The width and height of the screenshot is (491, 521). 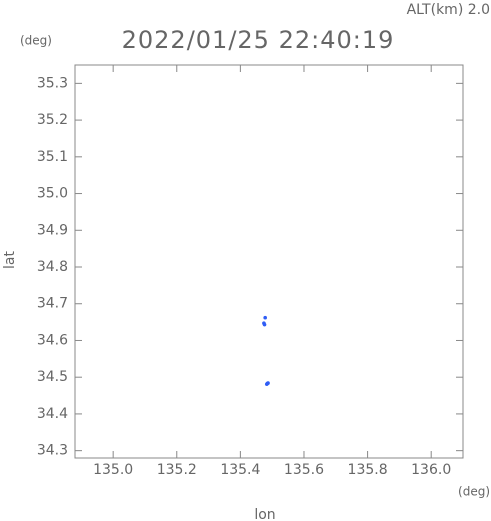 I want to click on x-unit: (deg), so click(x=474, y=492).